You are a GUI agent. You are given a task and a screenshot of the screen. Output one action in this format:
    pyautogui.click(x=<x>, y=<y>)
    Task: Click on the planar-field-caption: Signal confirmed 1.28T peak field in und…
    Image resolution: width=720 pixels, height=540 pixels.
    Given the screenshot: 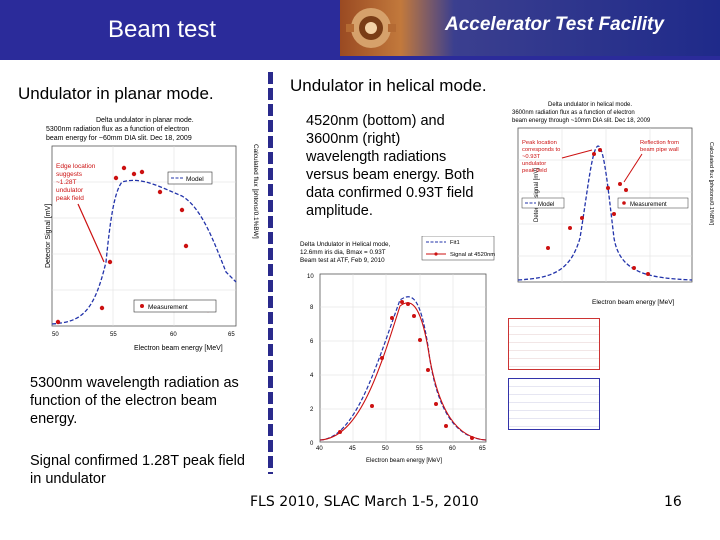 What is the action you would take?
    pyautogui.click(x=137, y=470)
    